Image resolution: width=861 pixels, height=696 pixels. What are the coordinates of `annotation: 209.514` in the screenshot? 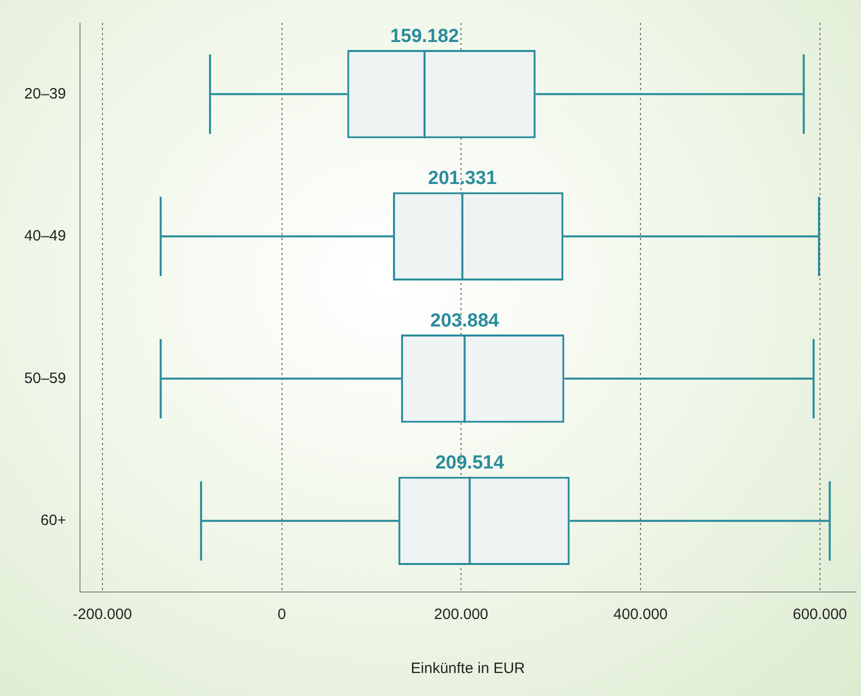 It's located at (469, 463).